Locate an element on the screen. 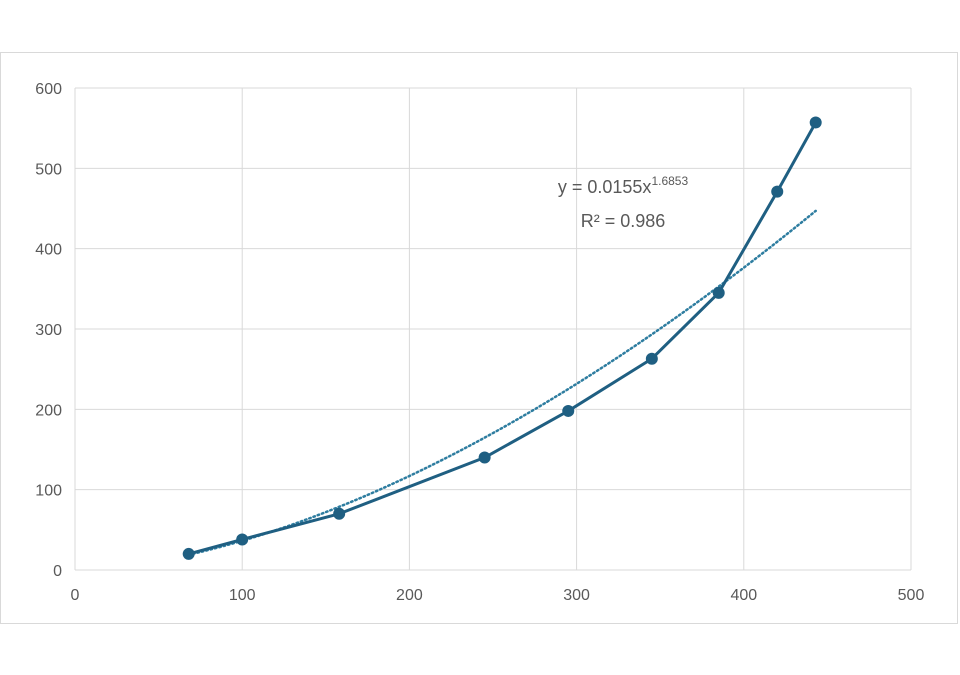  x-tick-label: 500 is located at coordinates (911, 595).